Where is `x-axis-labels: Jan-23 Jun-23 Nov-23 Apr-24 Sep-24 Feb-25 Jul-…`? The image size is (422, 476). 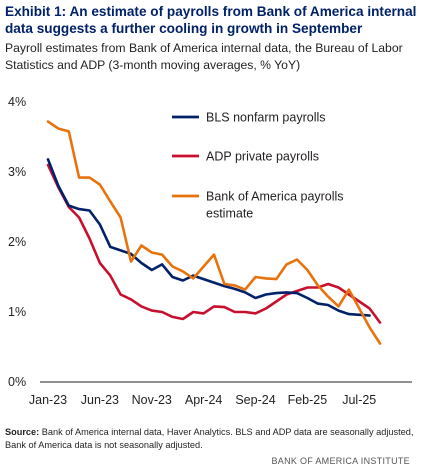 x-axis-labels: Jan-23 Jun-23 Nov-23 Apr-24 Sep-24 Feb-25 Jul-… is located at coordinates (202, 400).